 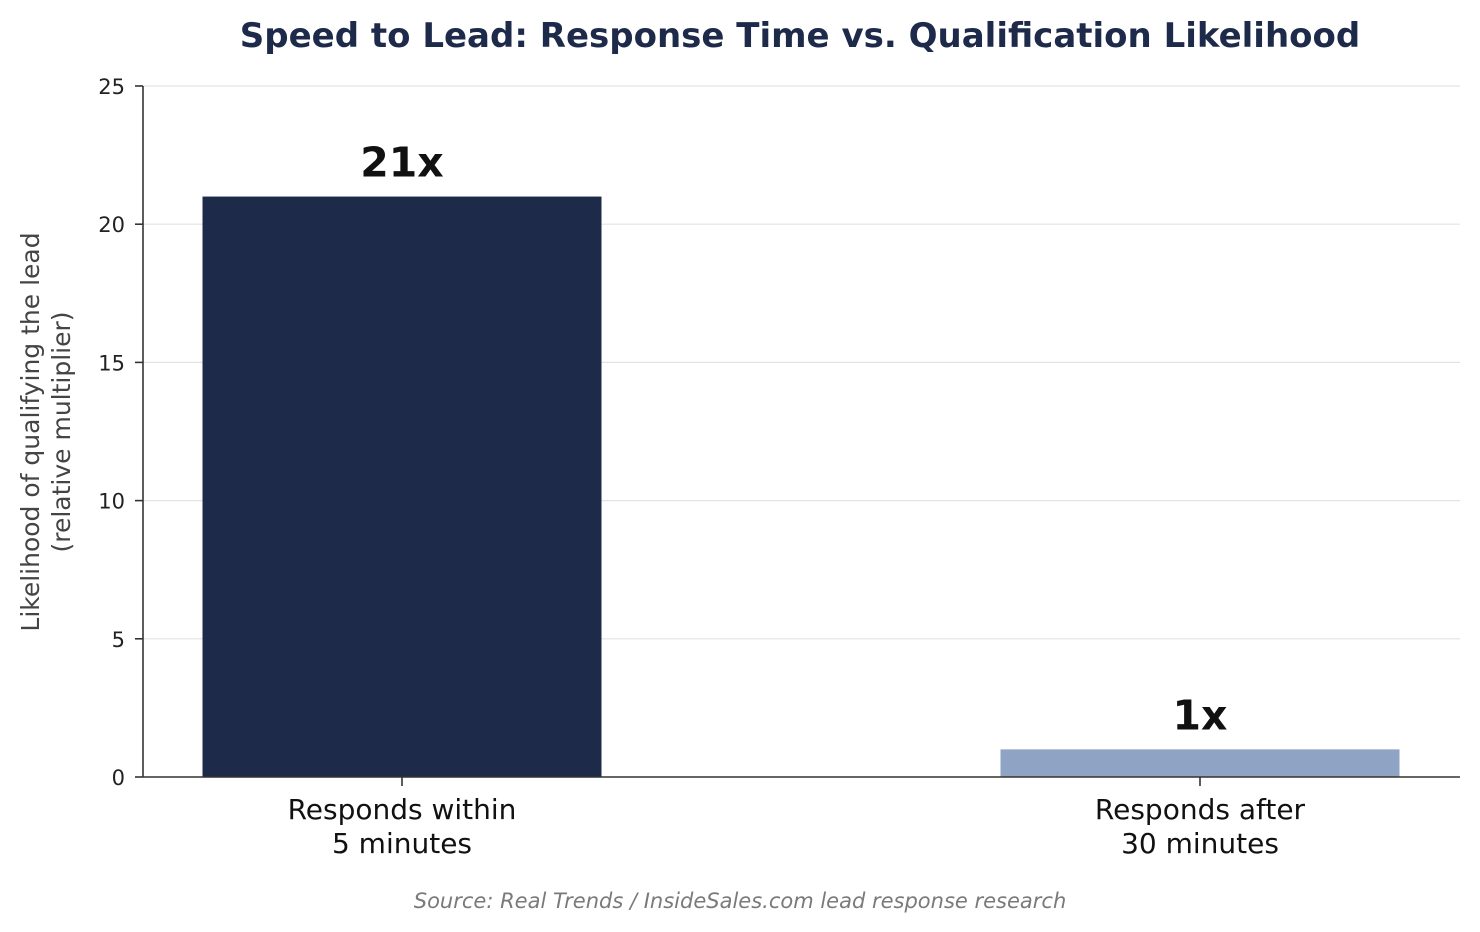 What do you see at coordinates (111, 225) in the screenshot?
I see `y-tick-label: 20` at bounding box center [111, 225].